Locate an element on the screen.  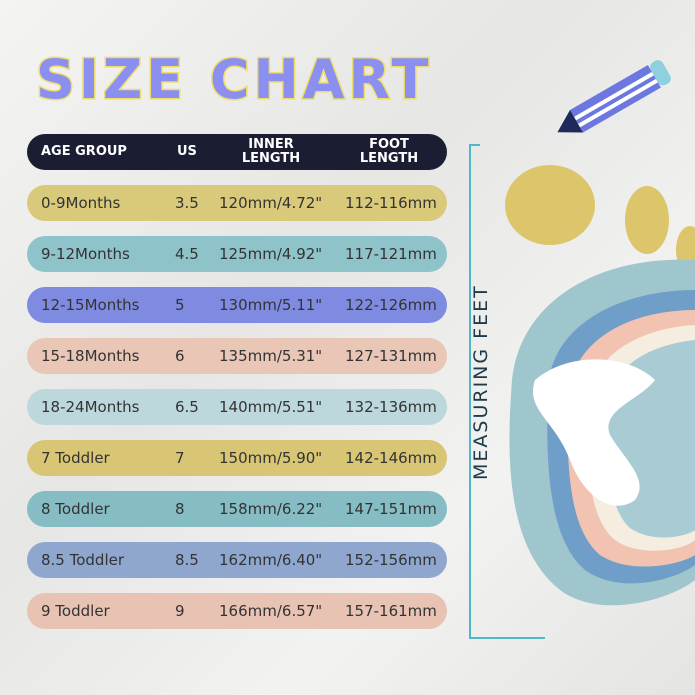
table-row: 8 Toddler 8 158mm/6.22" 147-151mm is located at coordinates (237, 509).